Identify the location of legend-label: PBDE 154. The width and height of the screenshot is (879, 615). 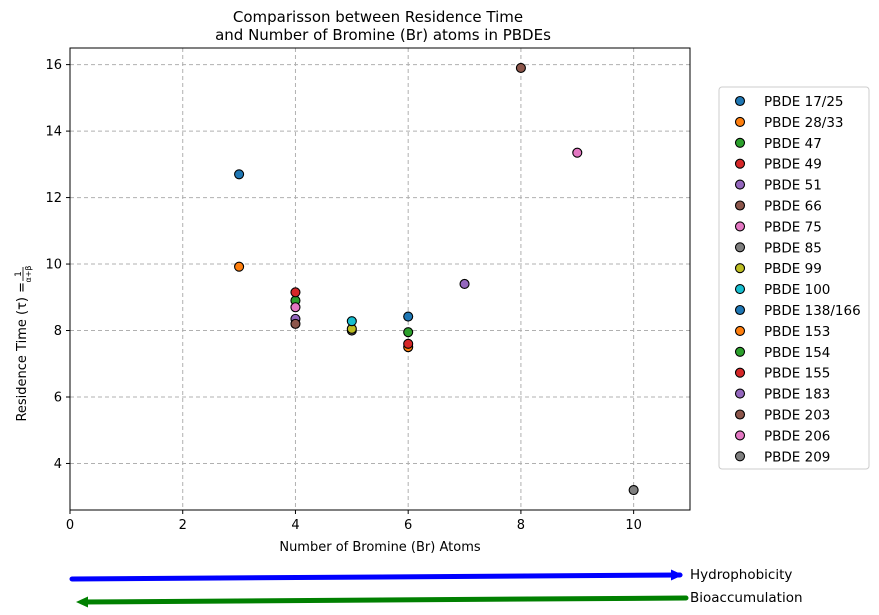
(797, 353).